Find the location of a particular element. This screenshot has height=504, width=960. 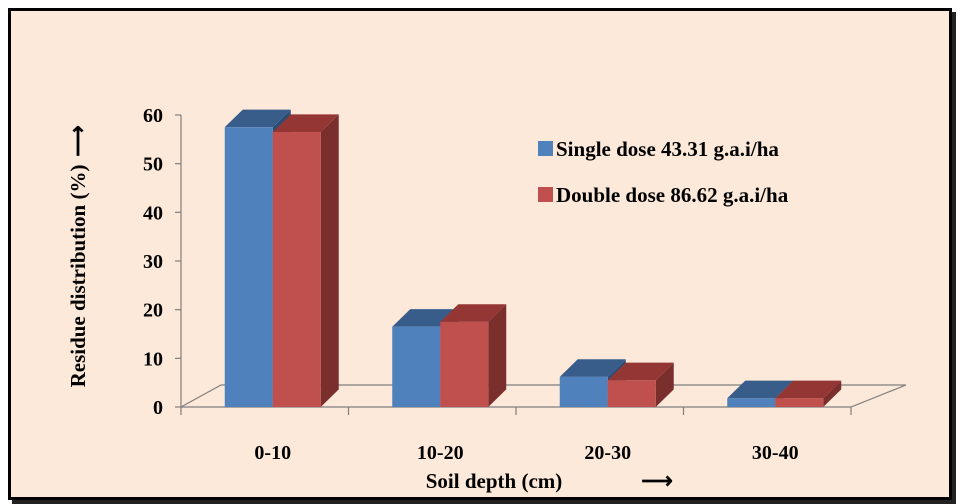

y-axis-label: Residue distribution (%) is located at coordinates (78, 276).